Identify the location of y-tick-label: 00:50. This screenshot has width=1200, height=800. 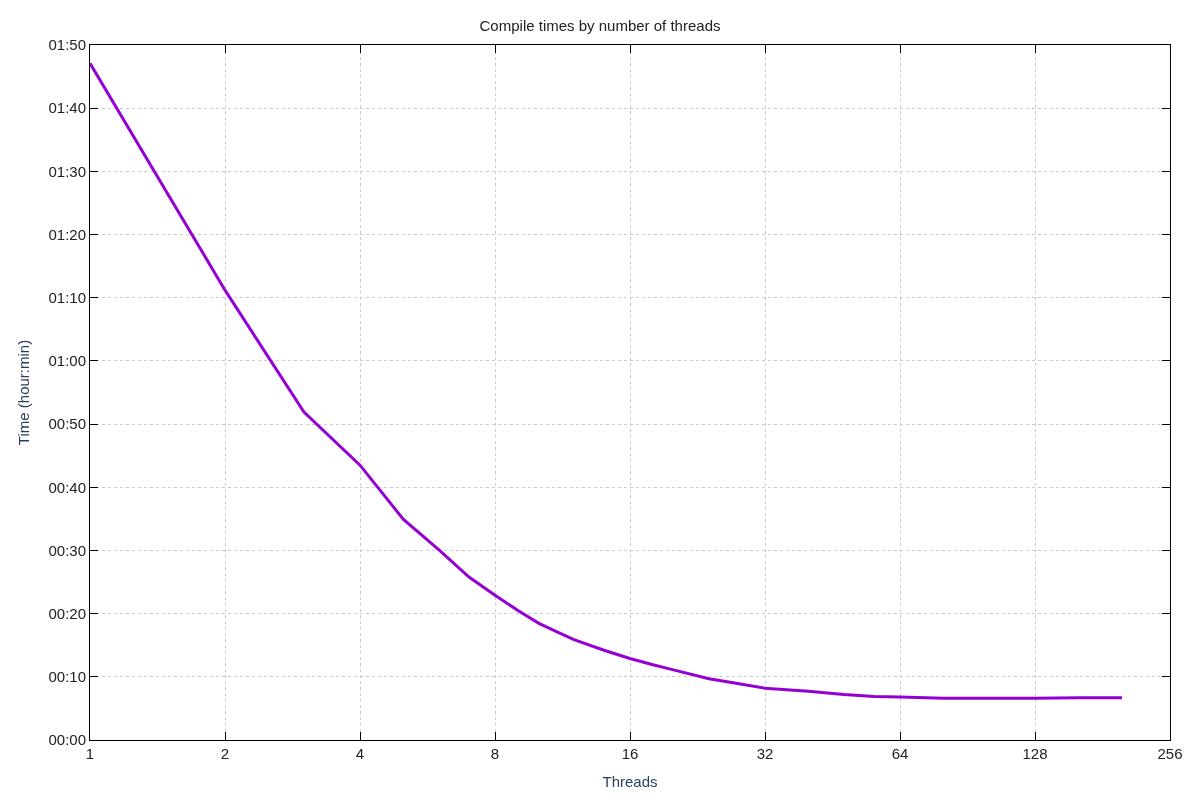
(67, 424).